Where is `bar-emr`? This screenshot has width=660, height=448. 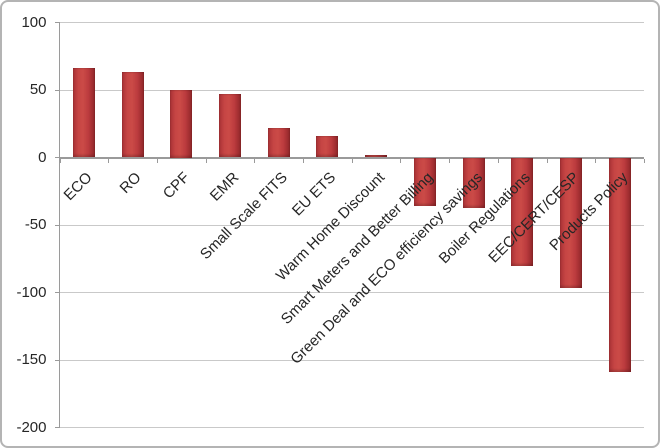
bar-emr is located at coordinates (229, 126).